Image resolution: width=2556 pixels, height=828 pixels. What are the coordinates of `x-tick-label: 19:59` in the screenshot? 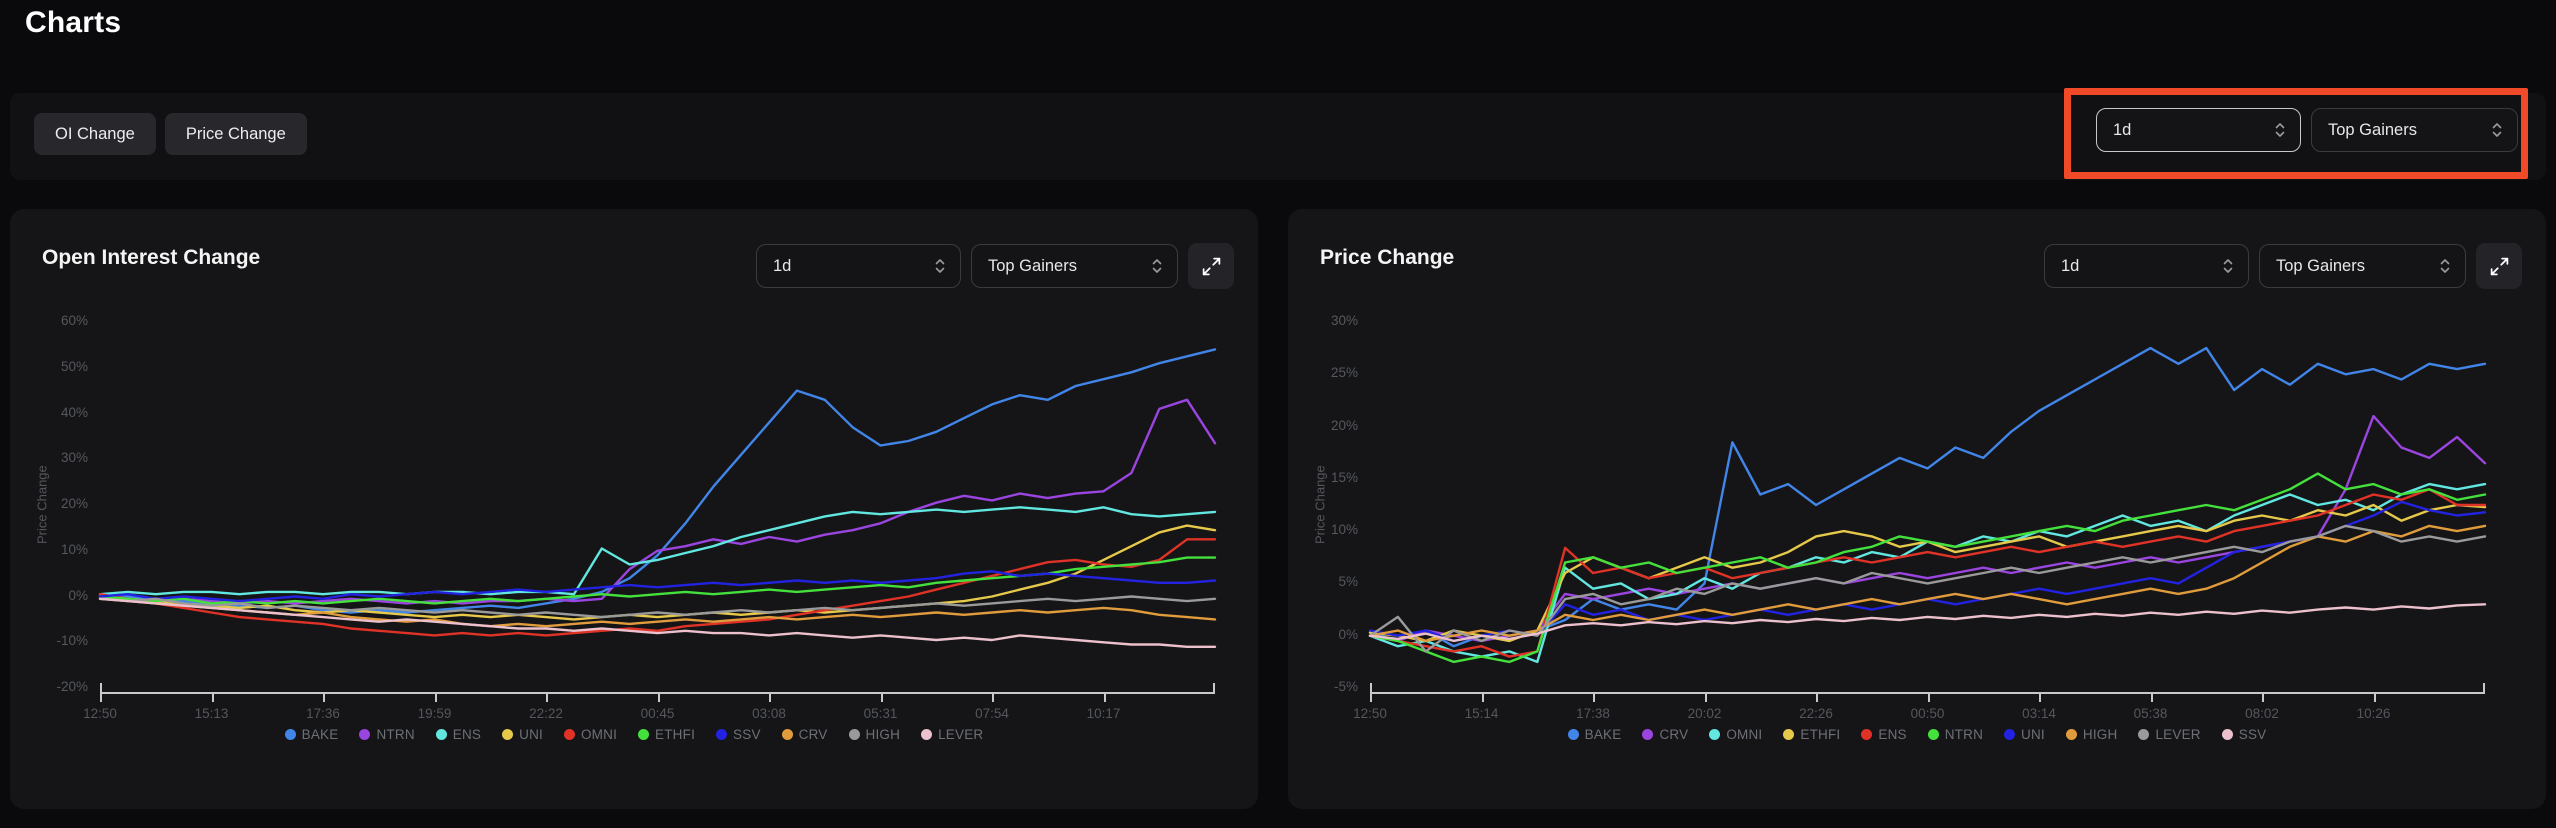 It's located at (434, 713).